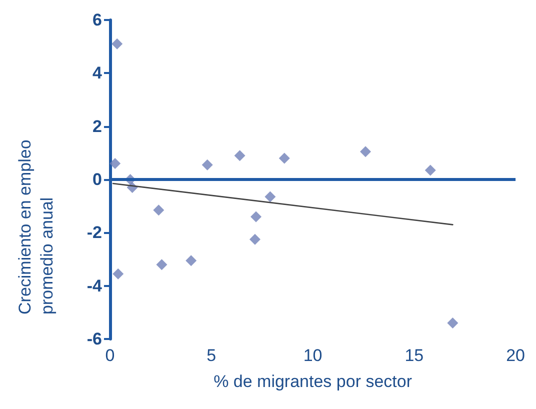  I want to click on x-tick-label: 10, so click(312, 355).